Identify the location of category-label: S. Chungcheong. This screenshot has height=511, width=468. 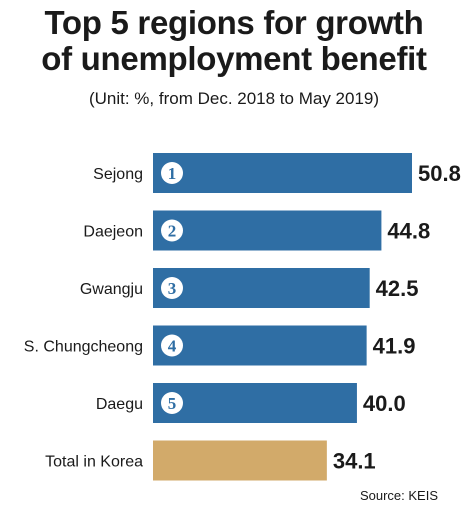
(83, 347).